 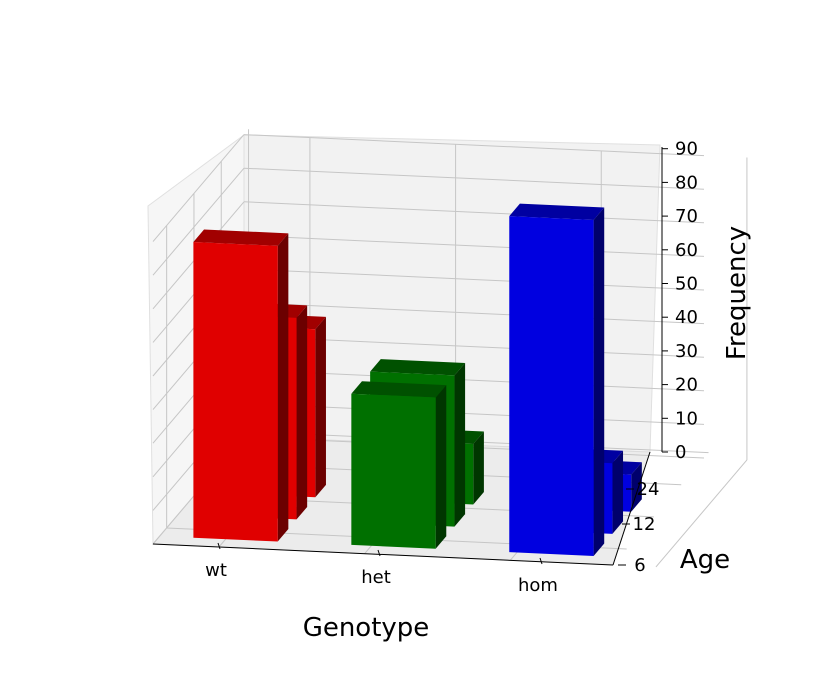 I want to click on y-tick-label: 12, so click(x=644, y=524).